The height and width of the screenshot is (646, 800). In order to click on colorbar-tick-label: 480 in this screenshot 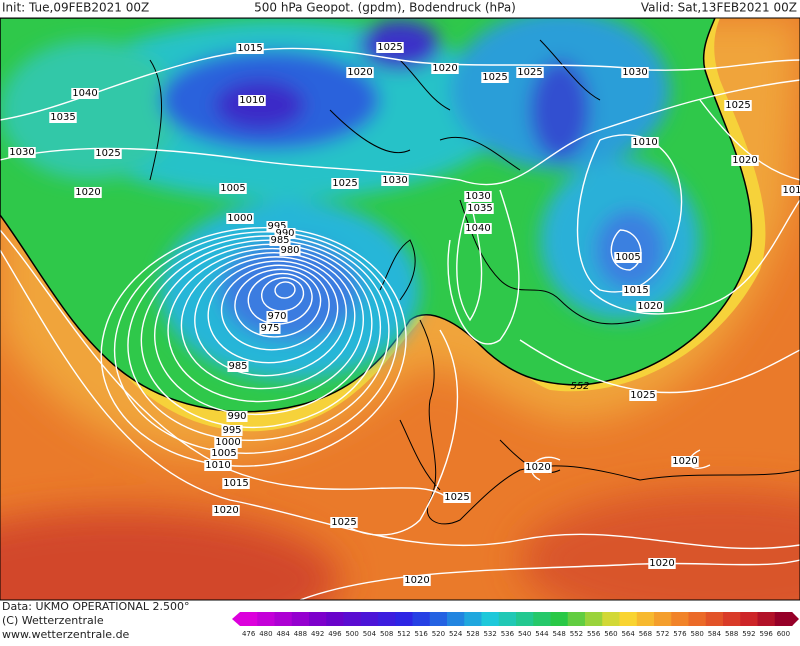, I will do `click(265, 634)`.